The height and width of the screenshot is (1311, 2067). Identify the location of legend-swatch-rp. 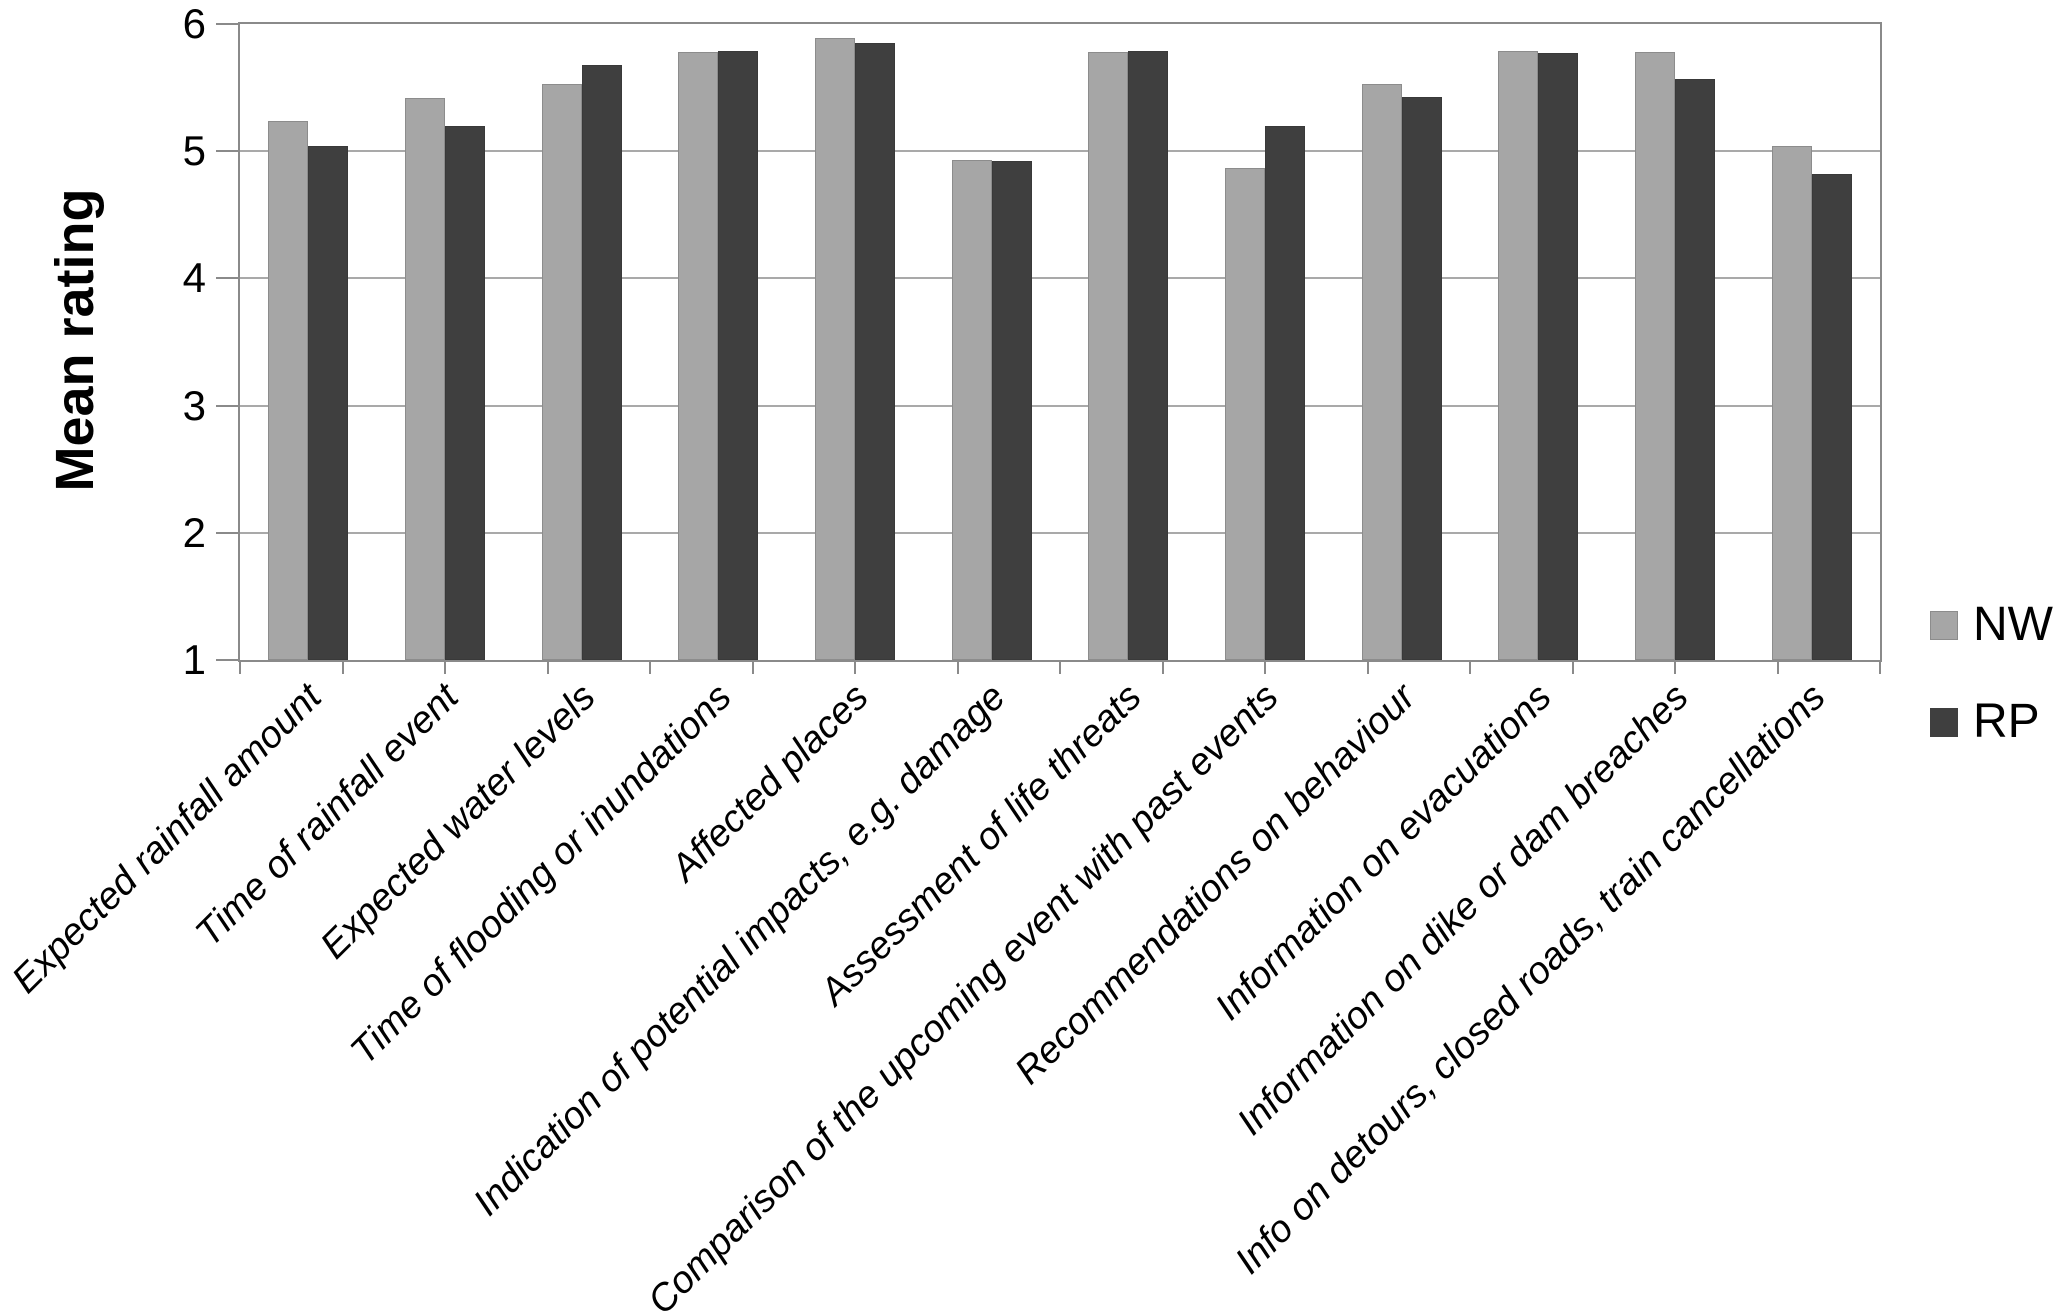
(1944, 722).